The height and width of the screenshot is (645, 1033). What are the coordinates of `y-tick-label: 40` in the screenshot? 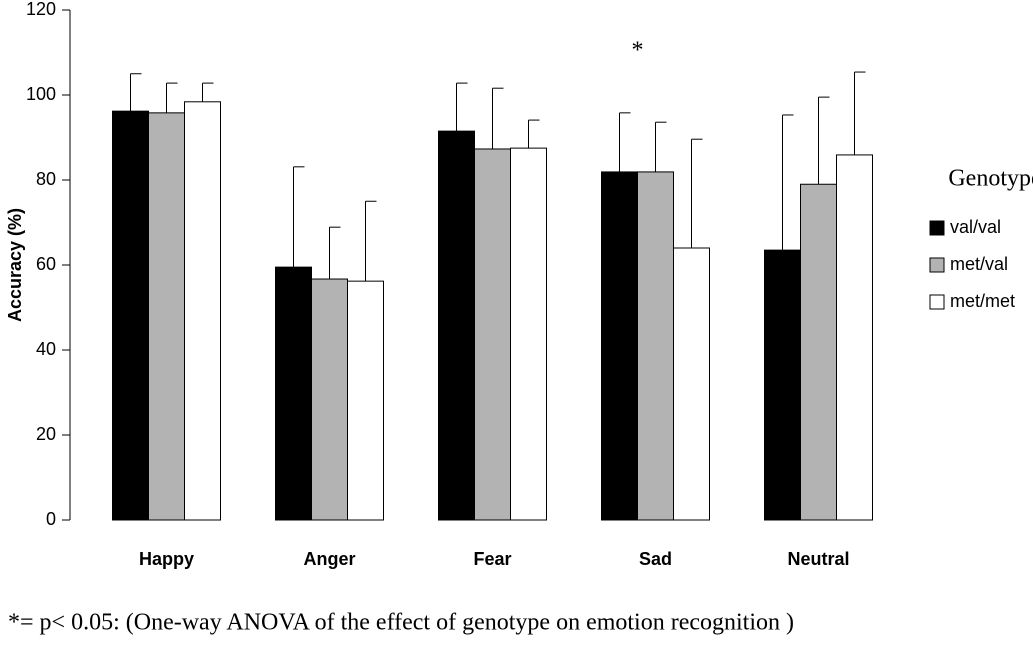 It's located at (46, 349).